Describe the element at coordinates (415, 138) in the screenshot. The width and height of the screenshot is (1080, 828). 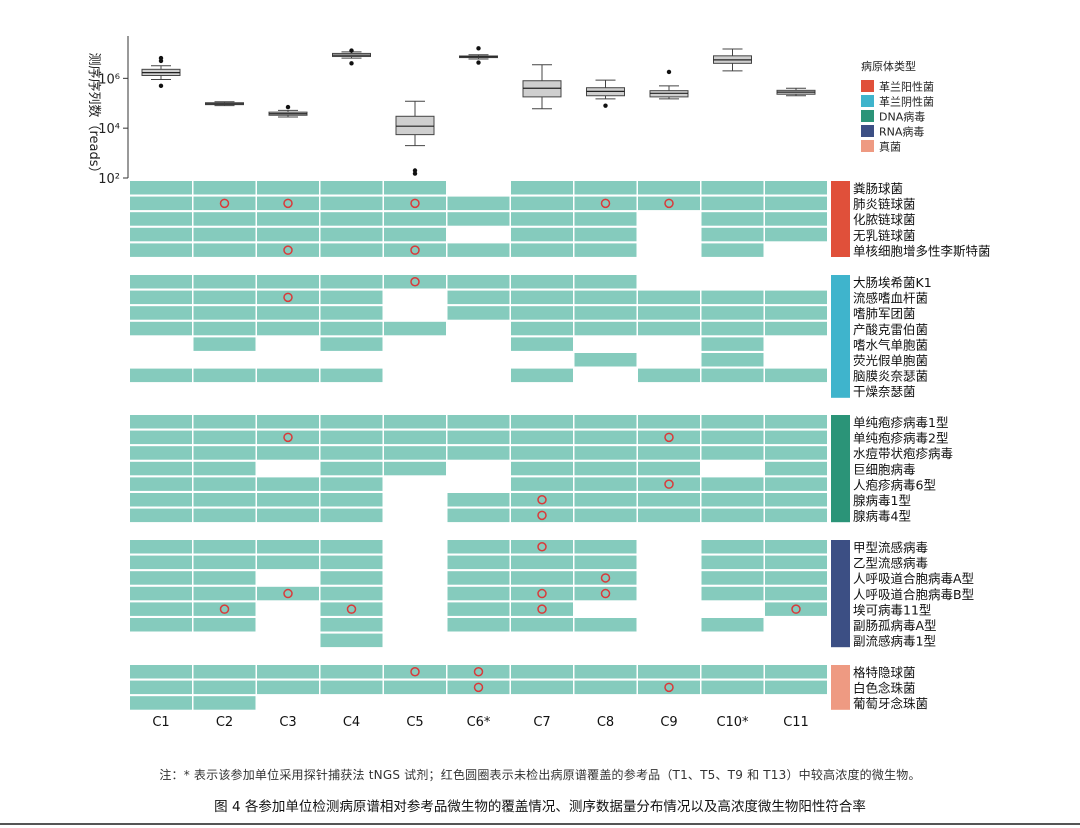
I see `box-C5` at that location.